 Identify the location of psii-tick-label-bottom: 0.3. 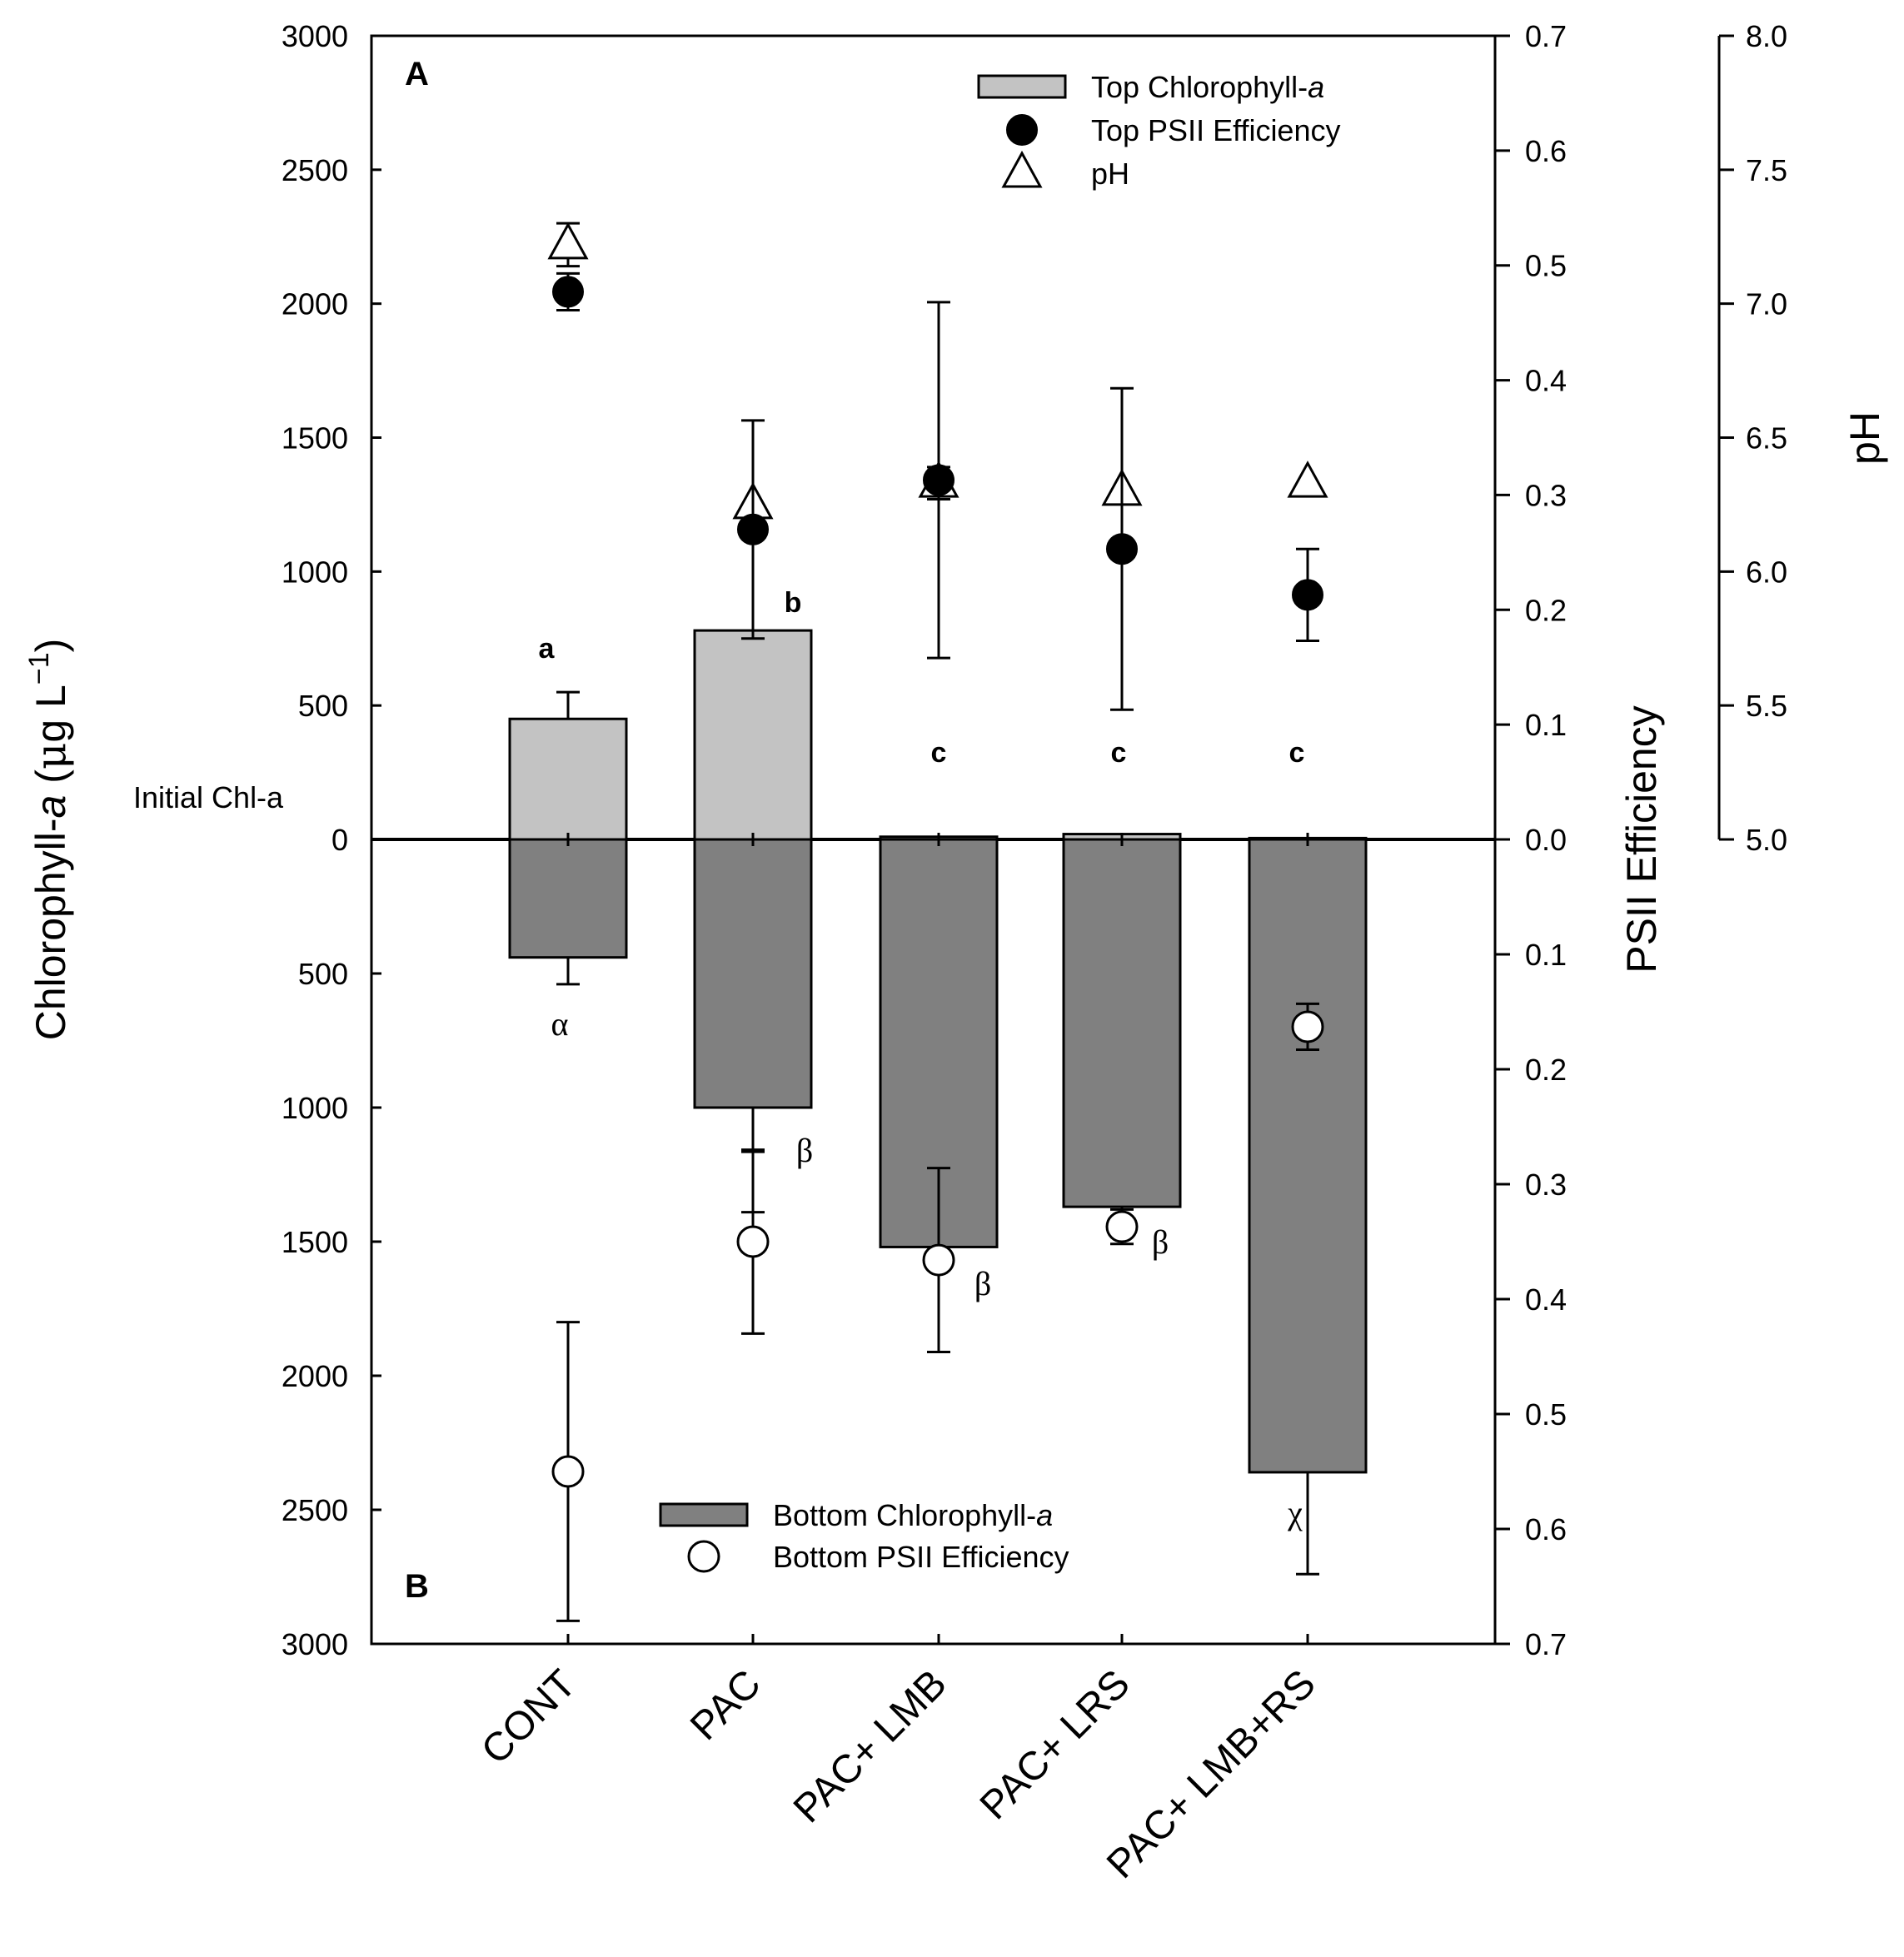
(1546, 1185).